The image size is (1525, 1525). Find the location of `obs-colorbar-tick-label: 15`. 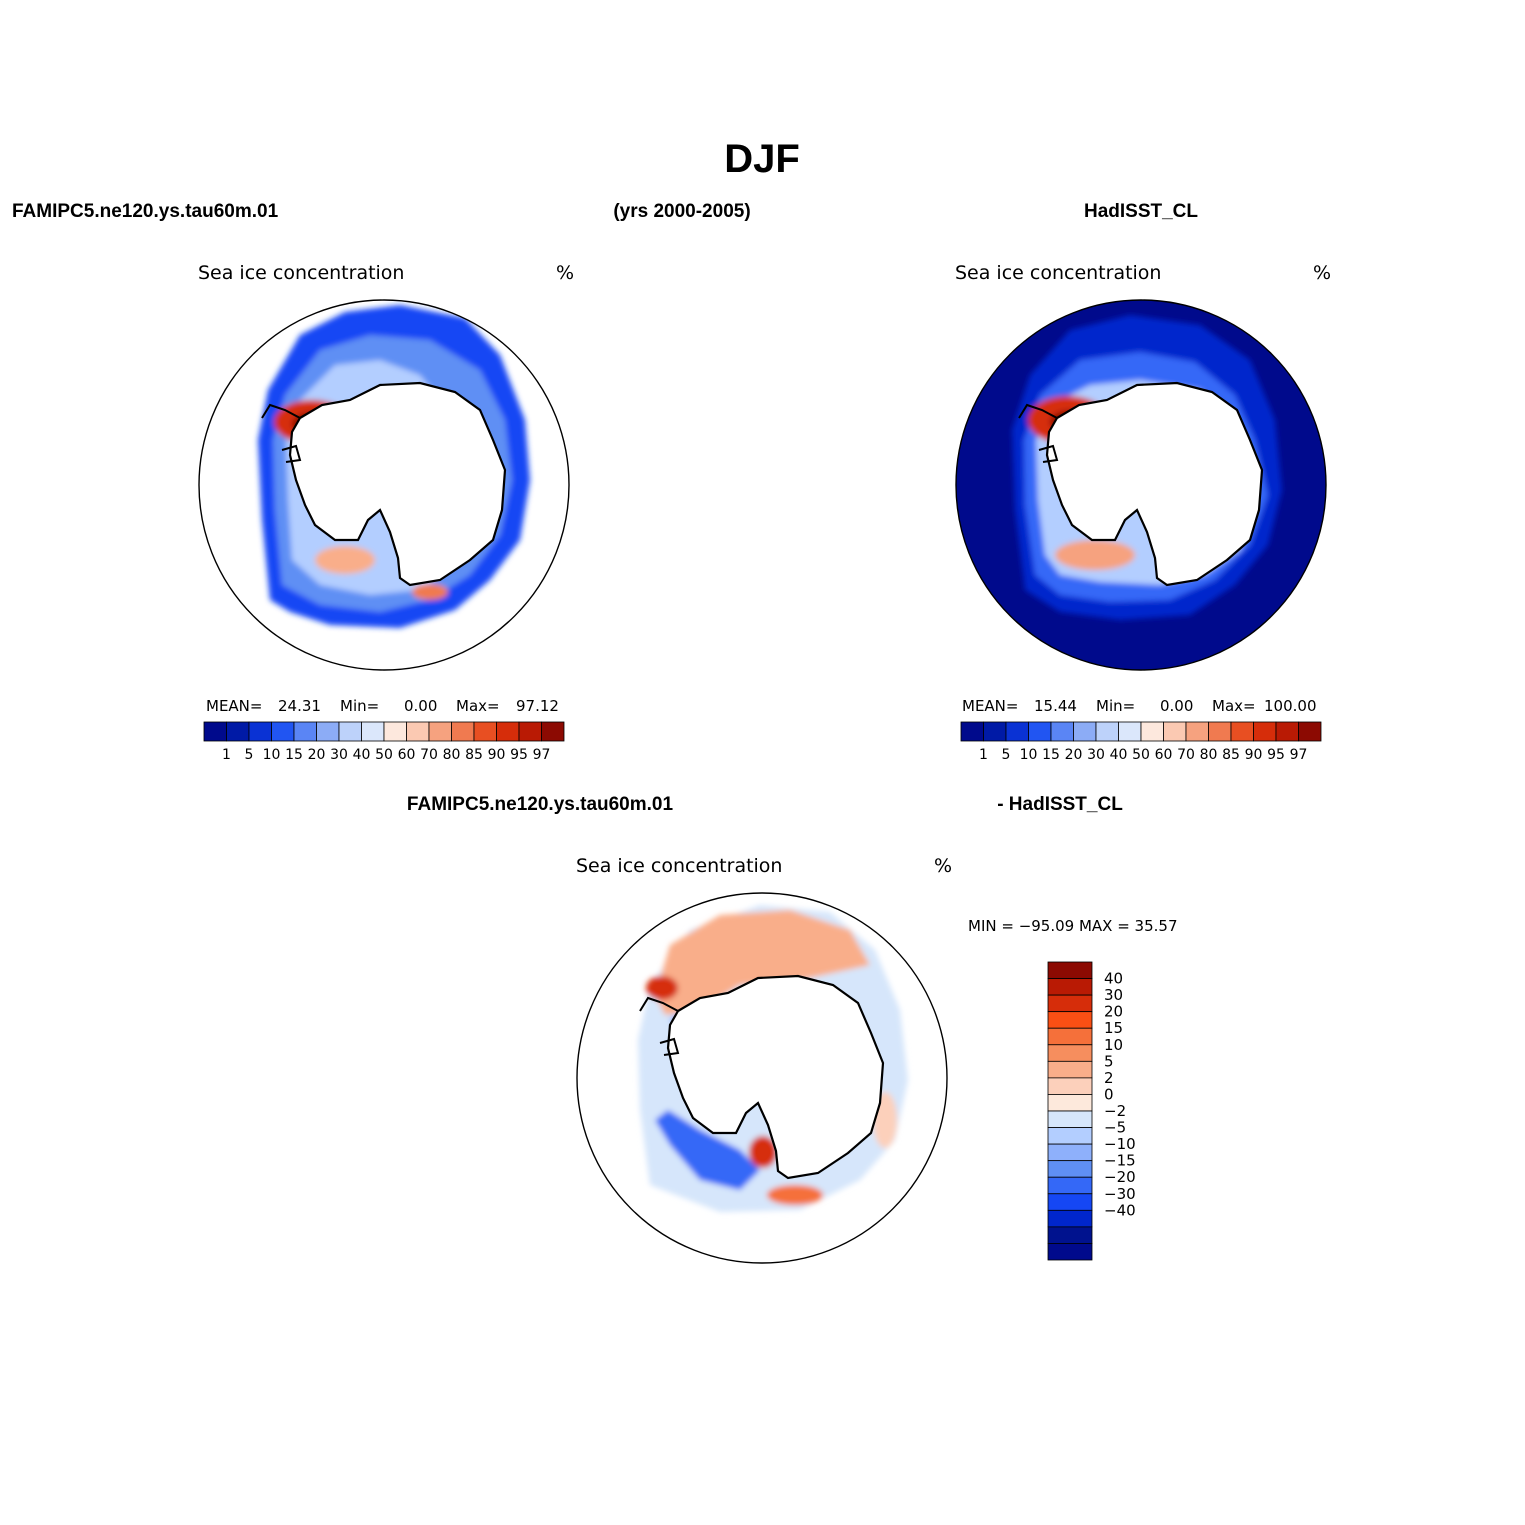

obs-colorbar-tick-label: 15 is located at coordinates (1051, 755).